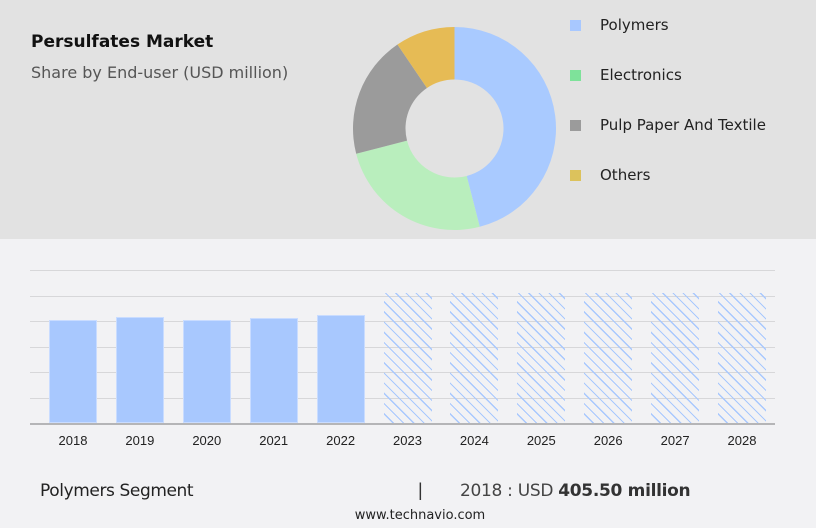 The width and height of the screenshot is (816, 528). What do you see at coordinates (420, 515) in the screenshot?
I see `source-url: www.technavio.com` at bounding box center [420, 515].